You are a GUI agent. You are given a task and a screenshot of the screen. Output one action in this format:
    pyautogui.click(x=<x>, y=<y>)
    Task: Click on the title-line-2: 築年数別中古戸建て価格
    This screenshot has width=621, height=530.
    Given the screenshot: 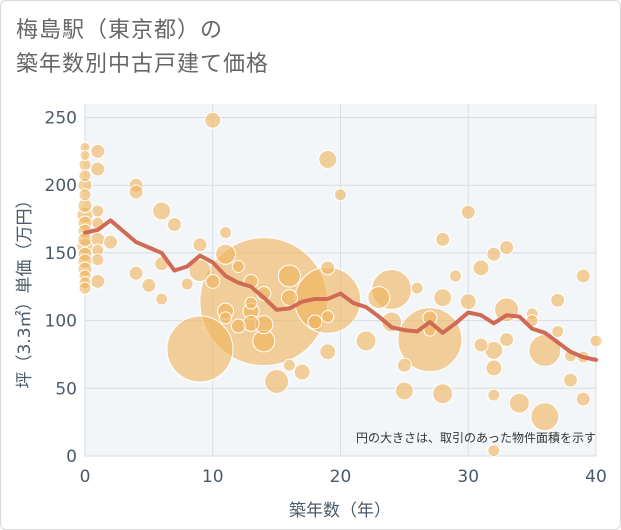 What is the action you would take?
    pyautogui.click(x=143, y=64)
    